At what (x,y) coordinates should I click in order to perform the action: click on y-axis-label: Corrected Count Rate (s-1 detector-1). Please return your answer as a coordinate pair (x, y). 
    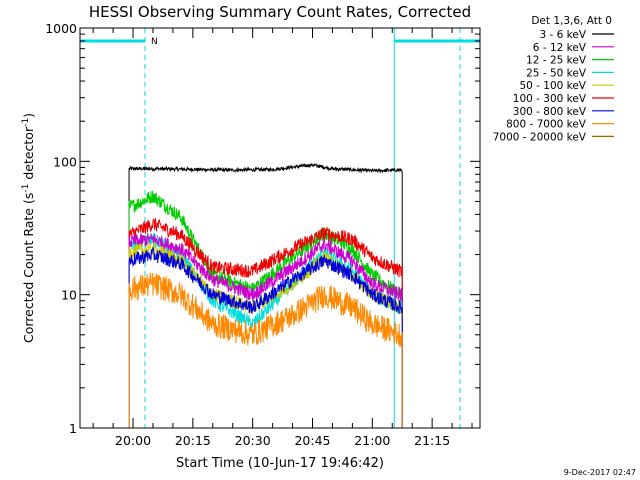
    Looking at the image, I should click on (28, 228).